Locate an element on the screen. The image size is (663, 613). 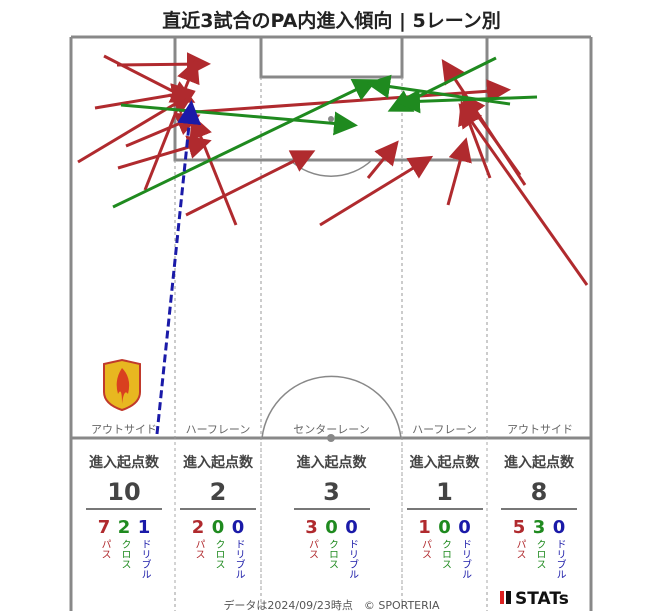
cross-count: 3 is located at coordinates (539, 527).